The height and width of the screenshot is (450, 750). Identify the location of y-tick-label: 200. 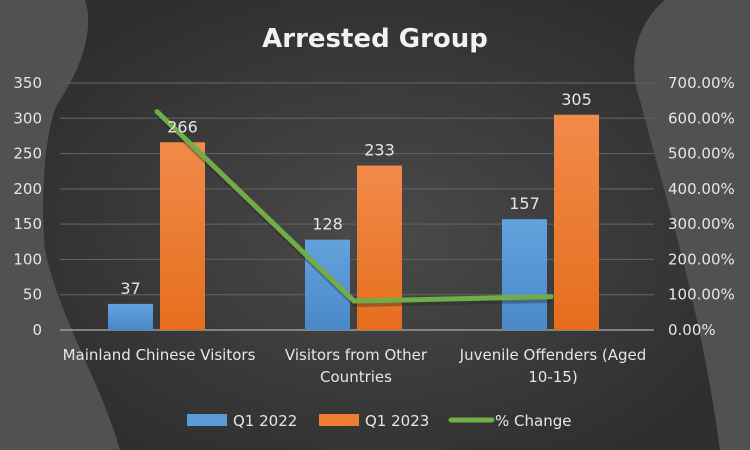
(27, 189).